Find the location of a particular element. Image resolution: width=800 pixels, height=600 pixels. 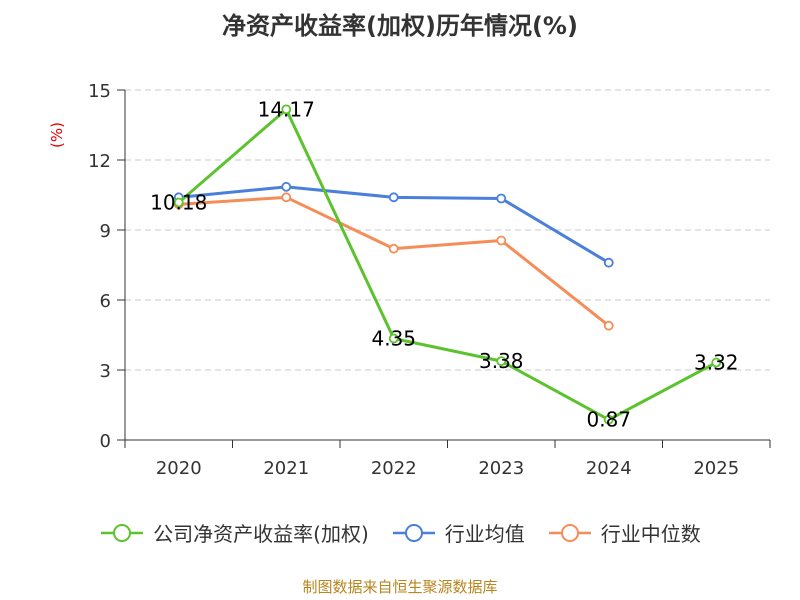

data-label: 3.38 is located at coordinates (501, 361).